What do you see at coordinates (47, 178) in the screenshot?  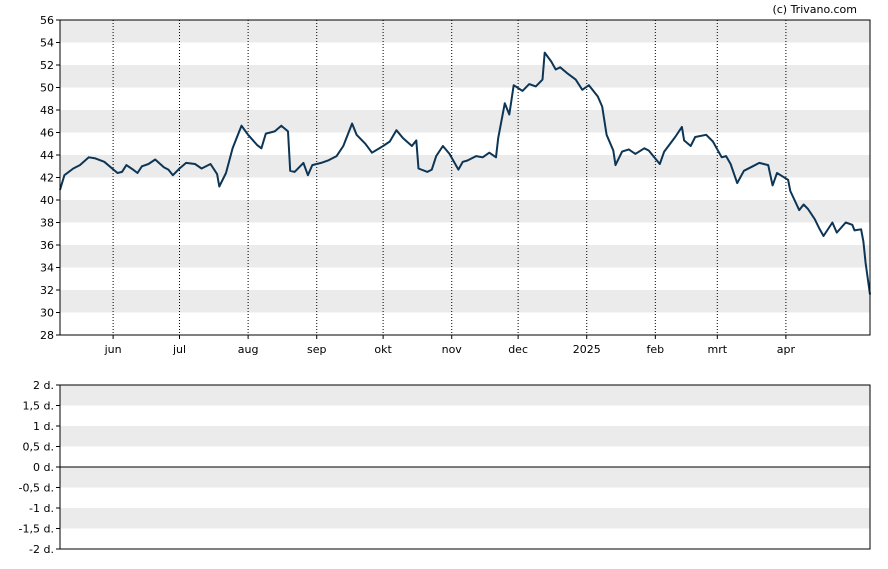 I see `y-tick-label: 42` at bounding box center [47, 178].